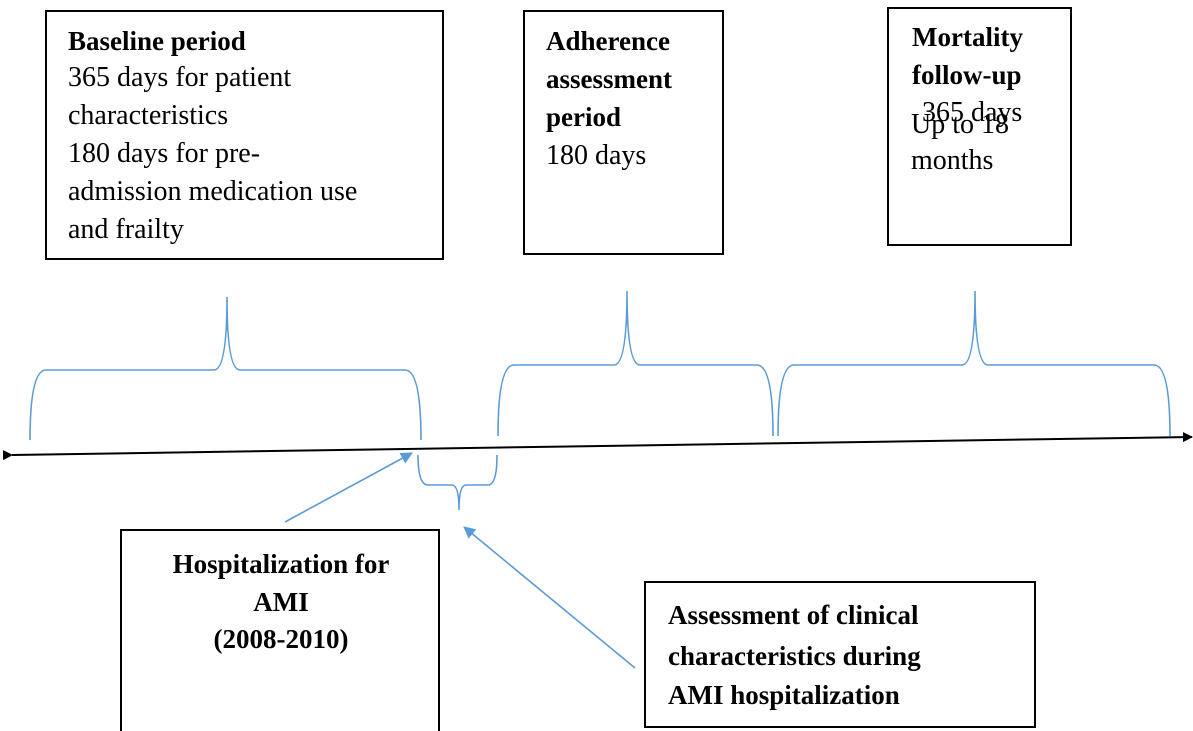  I want to click on box-text: 365 days, so click(972, 112).